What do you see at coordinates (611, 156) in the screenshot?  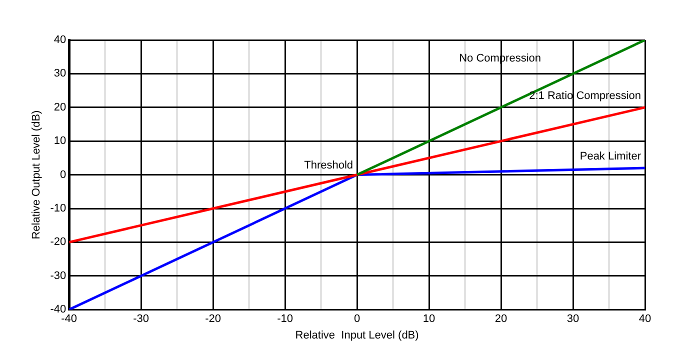 I see `series-label: Peak Limiter` at bounding box center [611, 156].